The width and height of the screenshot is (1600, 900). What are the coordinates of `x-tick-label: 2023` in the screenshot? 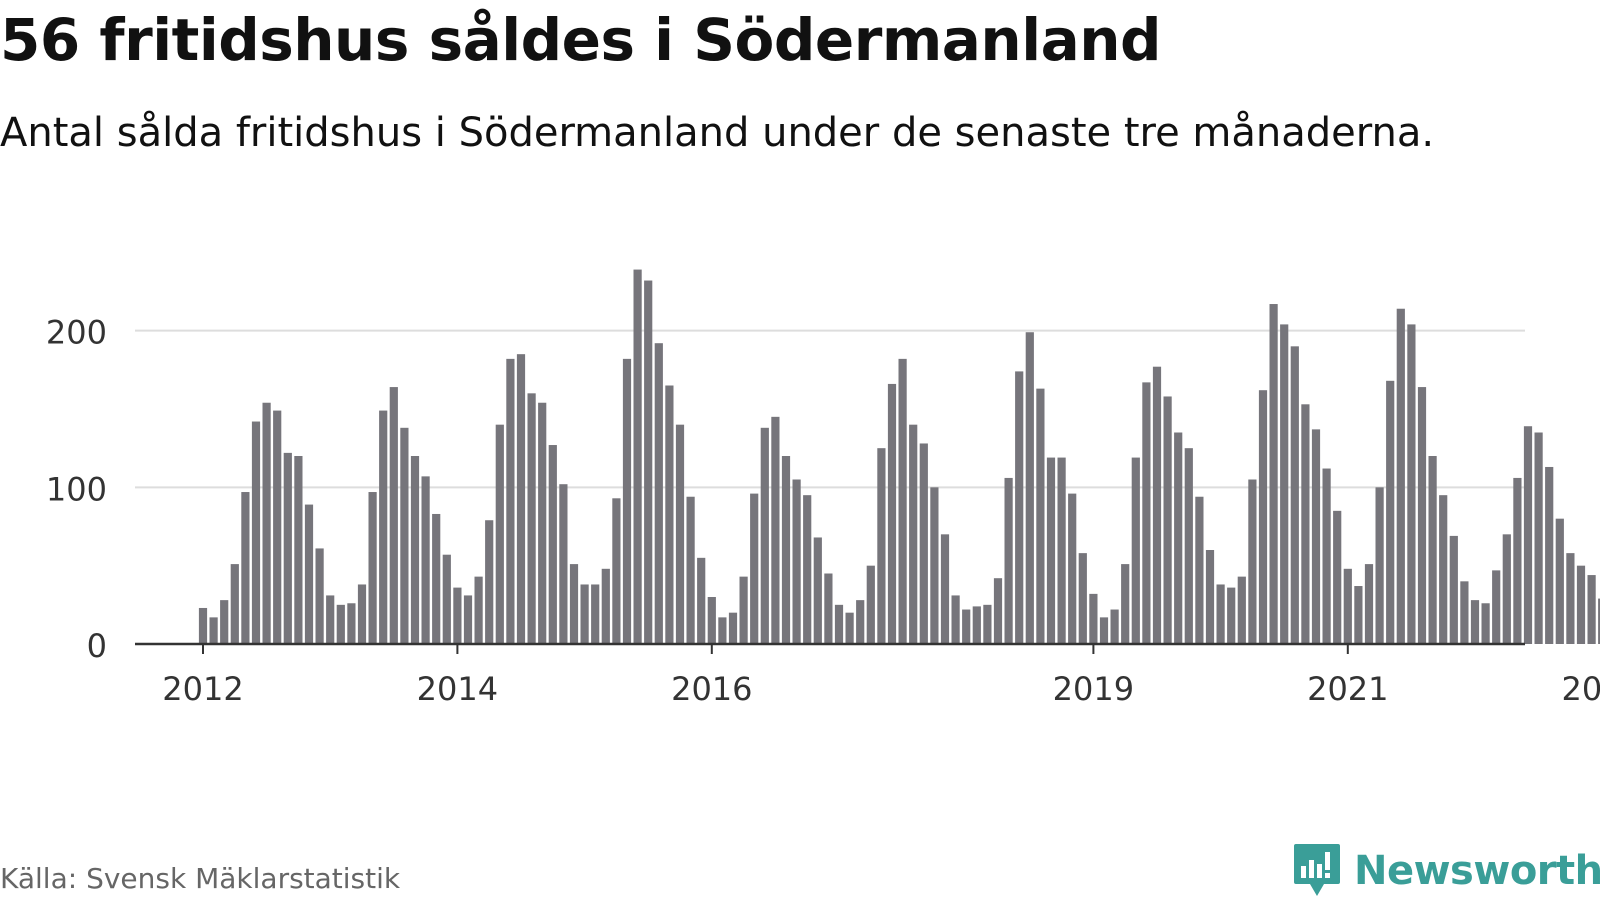 It's located at (1580, 689).